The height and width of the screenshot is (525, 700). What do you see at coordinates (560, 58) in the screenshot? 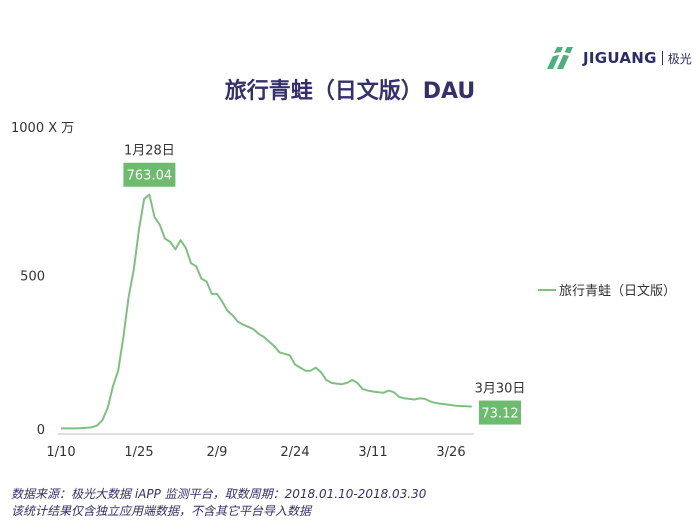
I see `jiguang-logo-icon` at bounding box center [560, 58].